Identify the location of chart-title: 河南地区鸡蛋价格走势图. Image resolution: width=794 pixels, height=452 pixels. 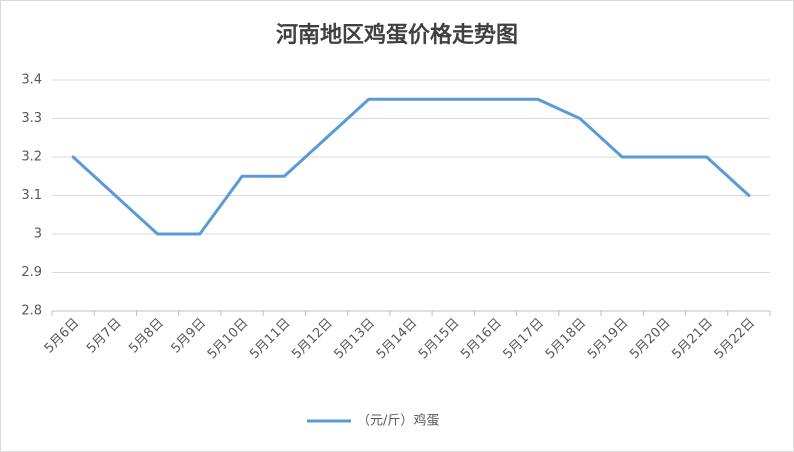
(397, 35).